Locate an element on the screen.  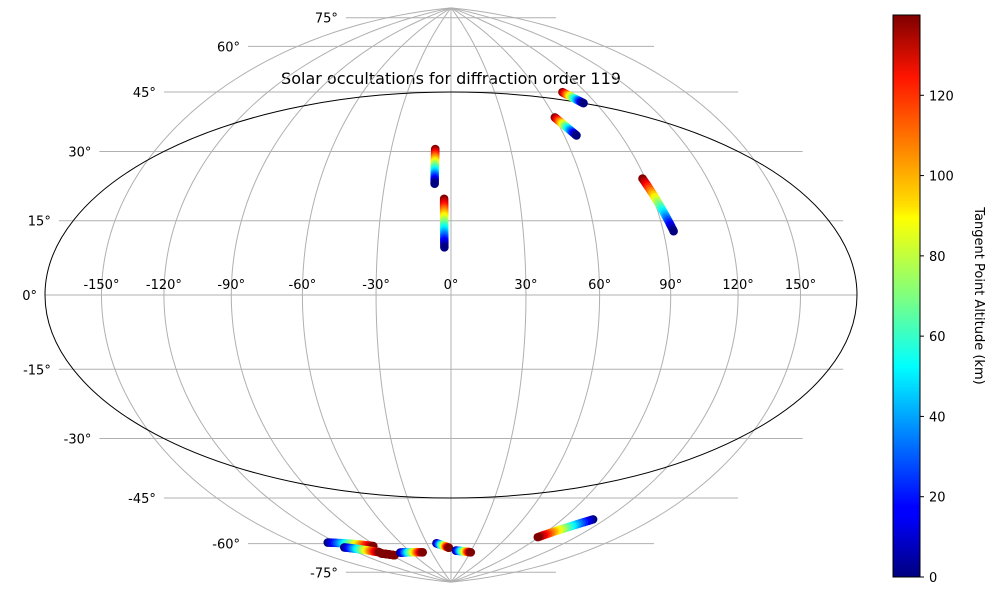
colorbar-tick-label: 100 is located at coordinates (941, 177).